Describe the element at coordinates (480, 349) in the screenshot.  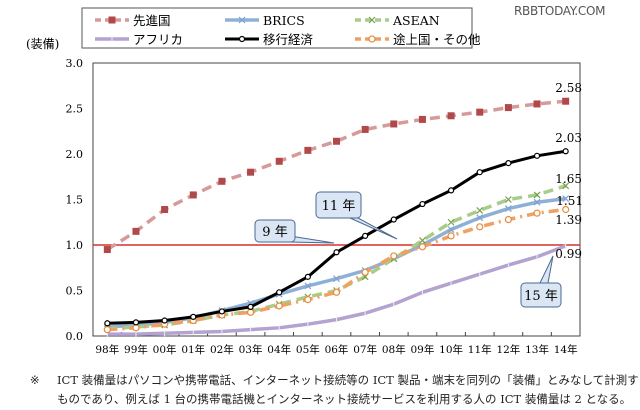
I see `x-tick-label: 11年` at that location.